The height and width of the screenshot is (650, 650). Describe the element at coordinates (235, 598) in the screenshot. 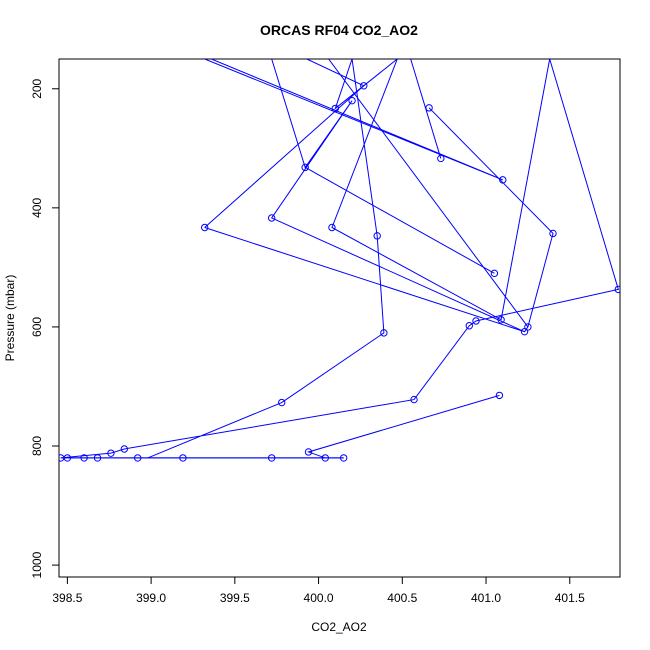

I see `x-tick-label: 399.5` at that location.